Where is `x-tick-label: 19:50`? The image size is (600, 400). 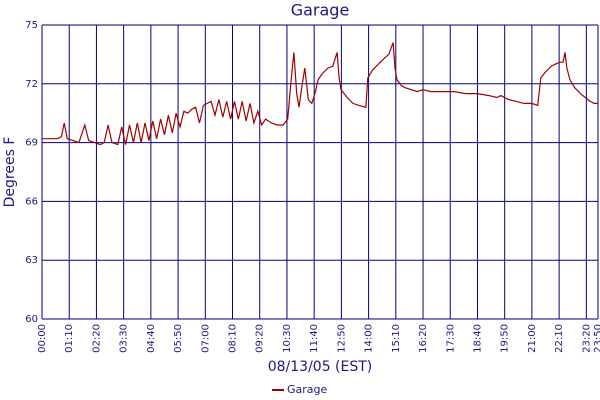
x-tick-label: 19:50 is located at coordinates (505, 338).